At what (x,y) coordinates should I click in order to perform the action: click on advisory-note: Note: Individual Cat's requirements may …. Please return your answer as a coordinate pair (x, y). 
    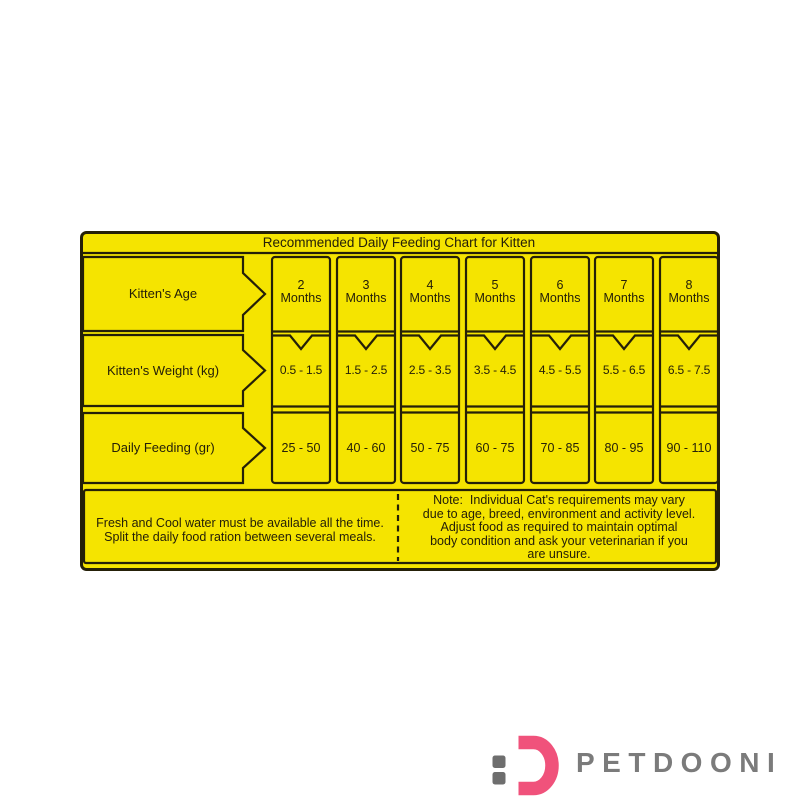
    Looking at the image, I should click on (559, 527).